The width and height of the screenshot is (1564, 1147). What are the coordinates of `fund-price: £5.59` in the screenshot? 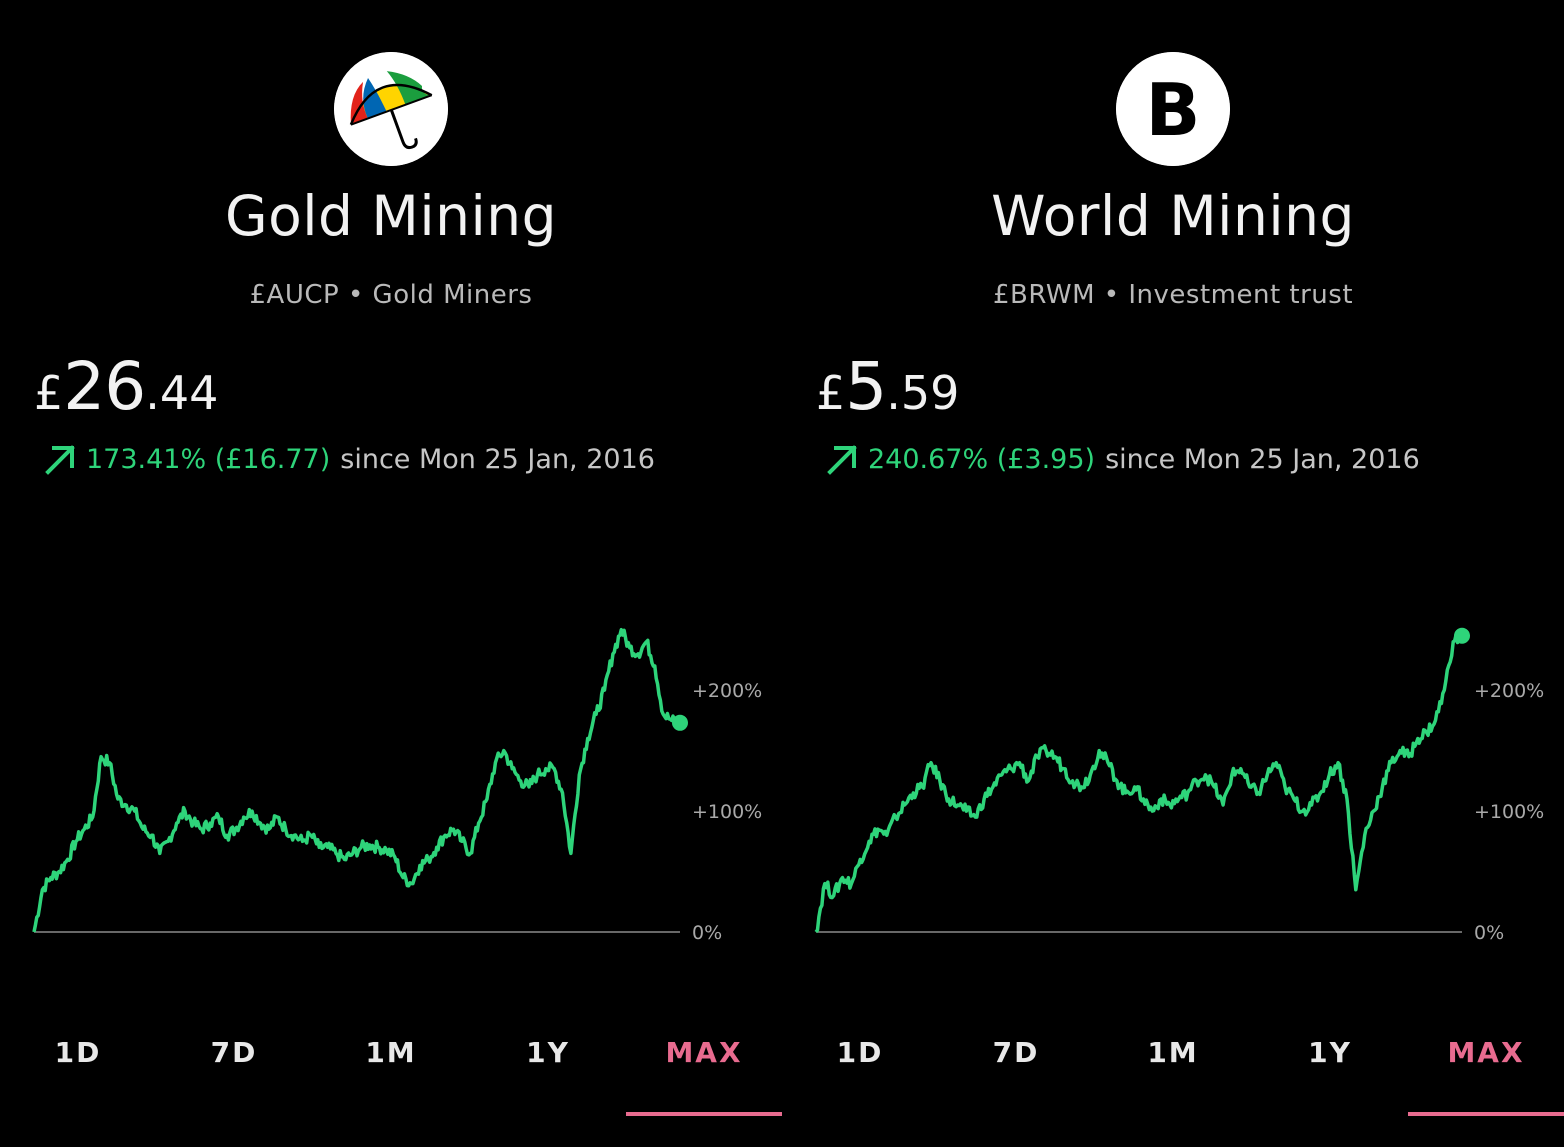 It's located at (887, 386).